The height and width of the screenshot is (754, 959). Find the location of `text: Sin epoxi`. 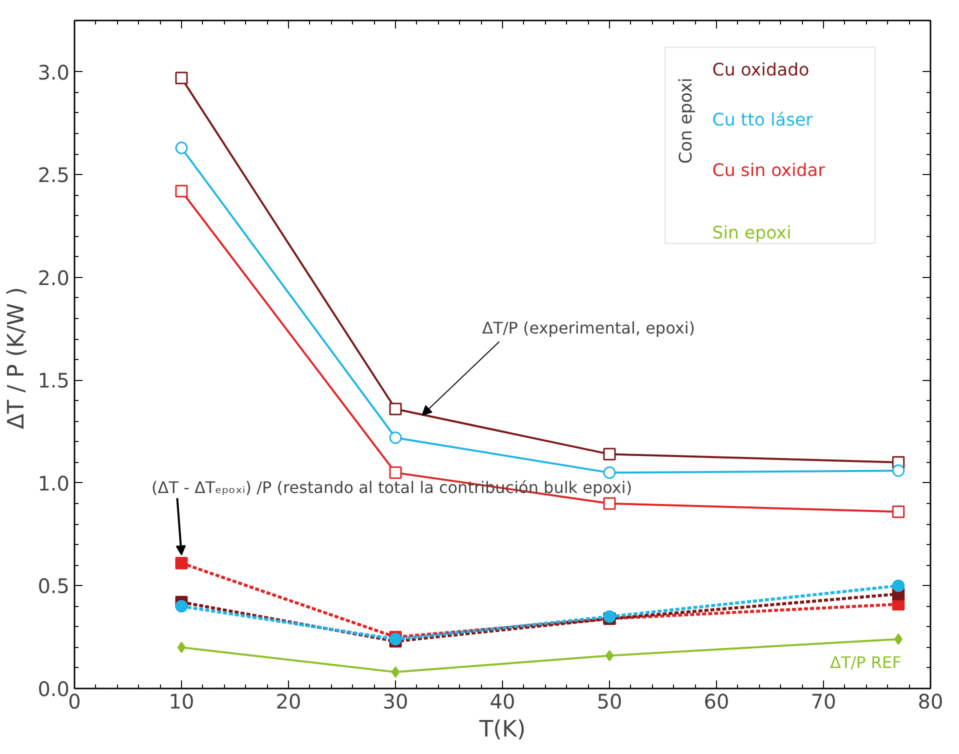

text: Sin epoxi is located at coordinates (752, 233).